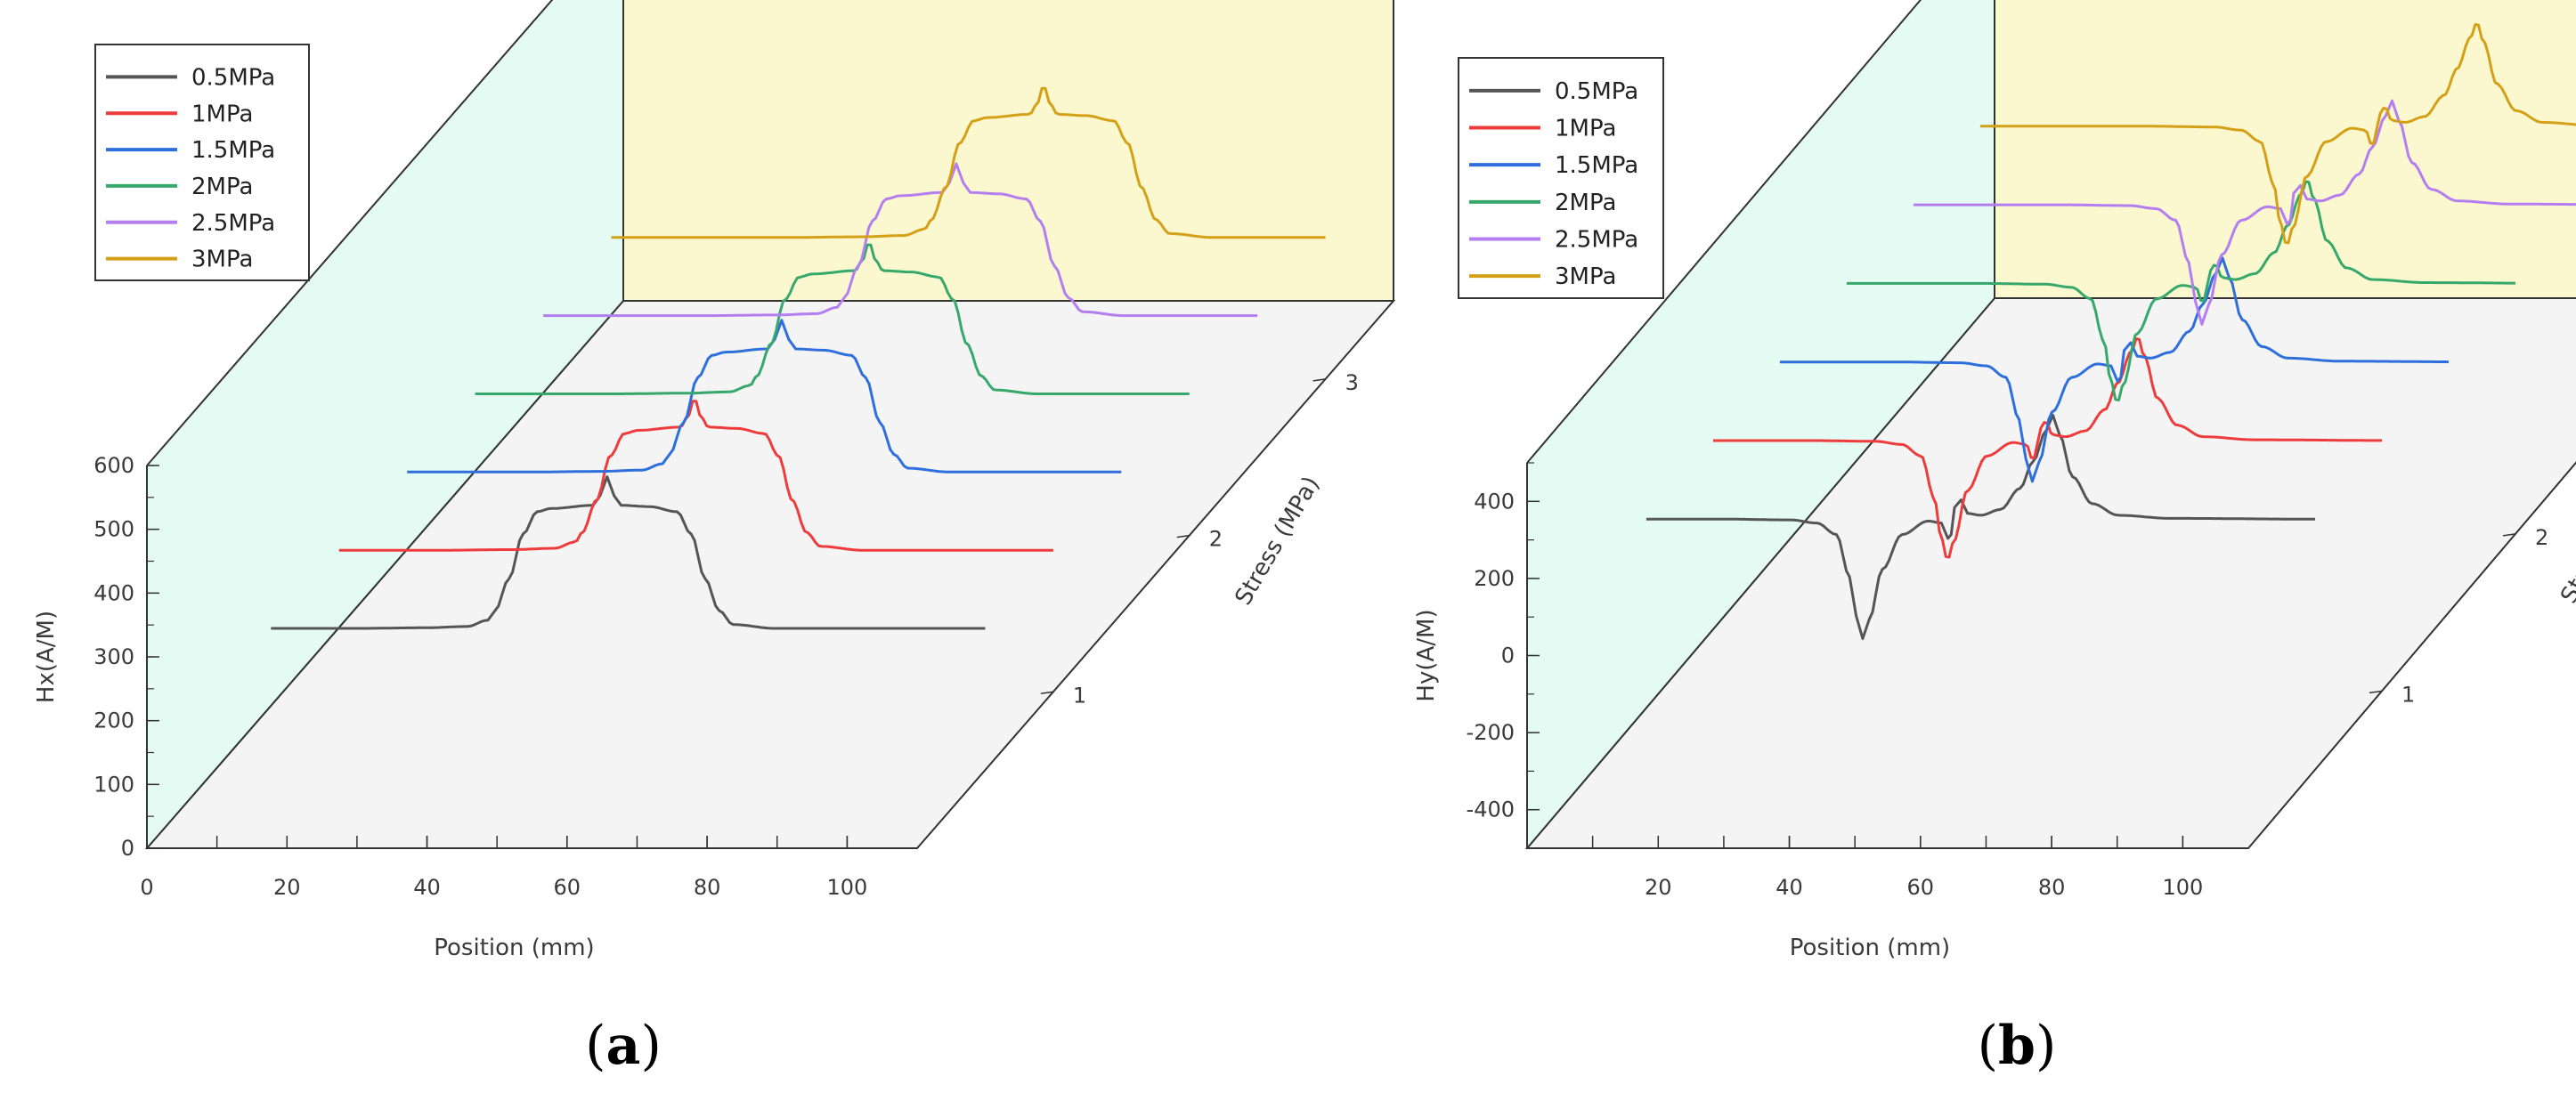 The image size is (2576, 1101). Describe the element at coordinates (113, 530) in the screenshot. I see `y-tick-label: 500` at that location.